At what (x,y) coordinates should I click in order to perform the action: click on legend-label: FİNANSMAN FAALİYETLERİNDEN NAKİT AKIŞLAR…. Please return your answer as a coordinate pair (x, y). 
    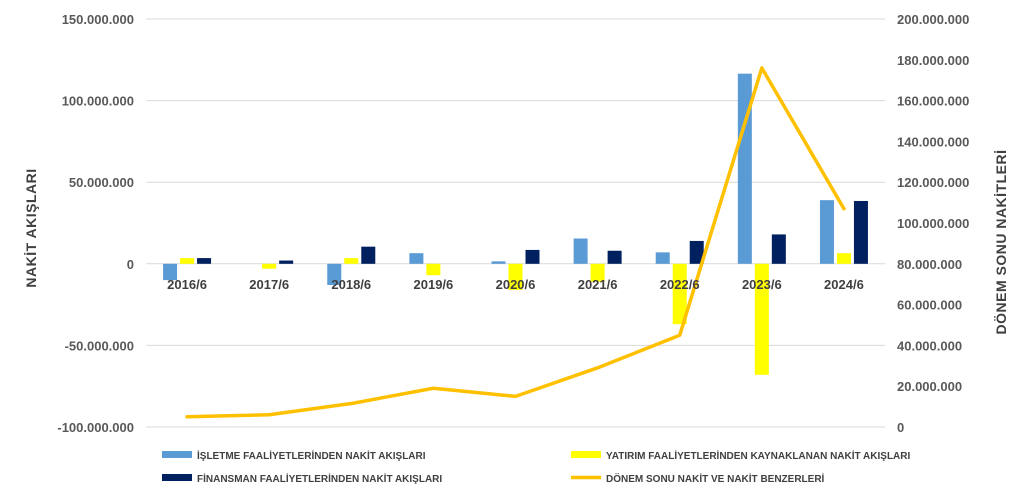
    Looking at the image, I should click on (319, 478).